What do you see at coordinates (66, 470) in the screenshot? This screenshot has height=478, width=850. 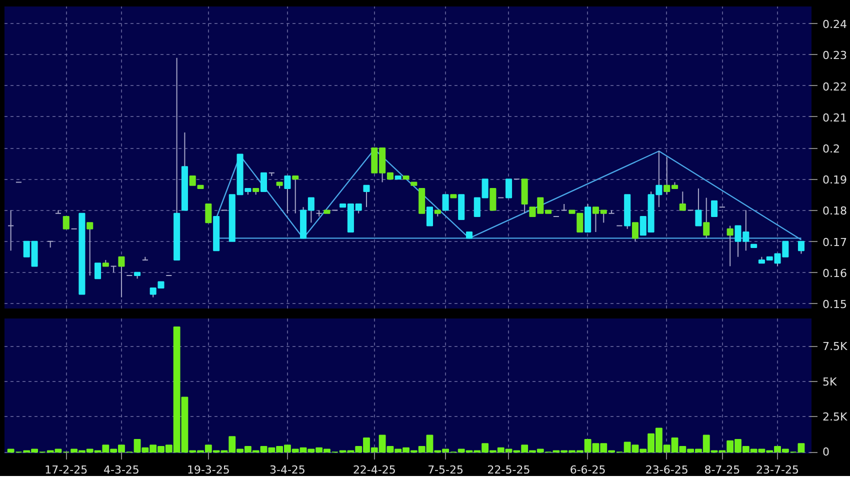 I see `x-tick-label: 17-2-25` at bounding box center [66, 470].